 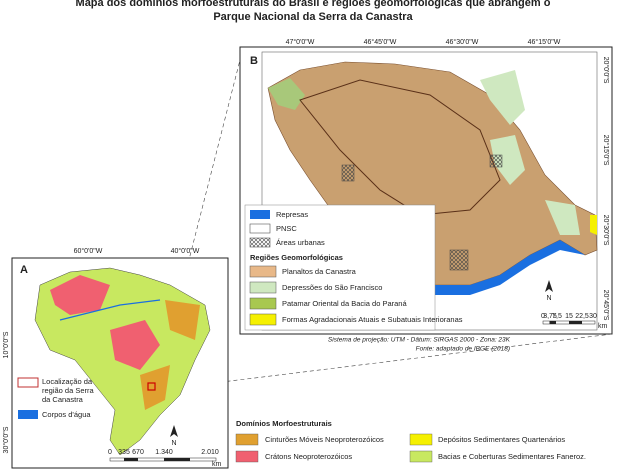 I want to click on legend-label: da Canastra, so click(x=63, y=399).